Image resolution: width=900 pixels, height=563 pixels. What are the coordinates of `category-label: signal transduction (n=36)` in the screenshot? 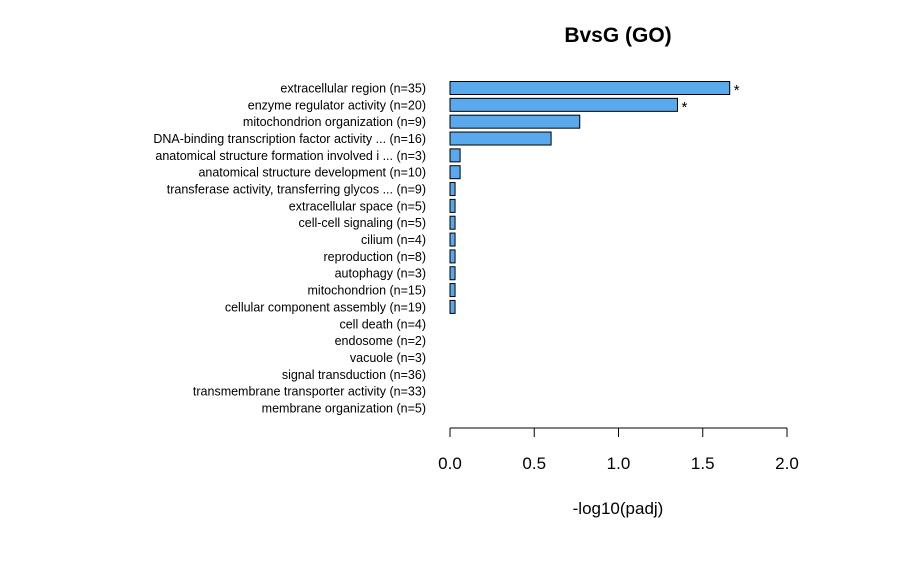 It's located at (354, 375).